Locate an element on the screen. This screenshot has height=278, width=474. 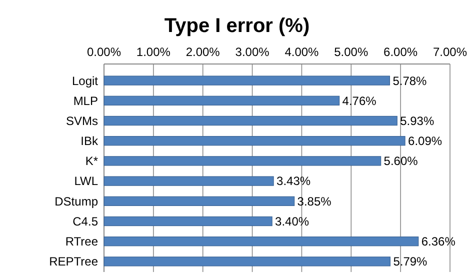
x-tick-label: 4.00% is located at coordinates (302, 52).